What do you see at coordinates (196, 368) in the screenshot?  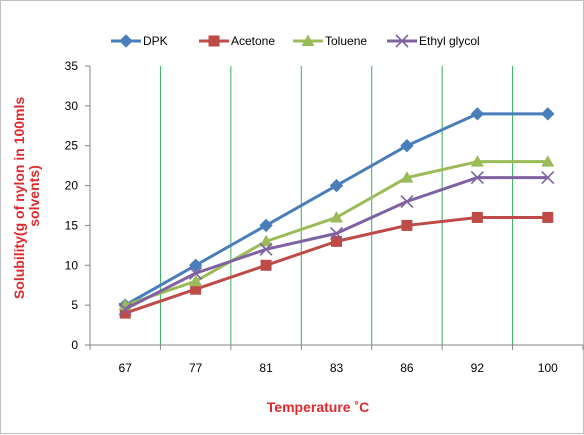 I see `x-tick-label: 77` at bounding box center [196, 368].